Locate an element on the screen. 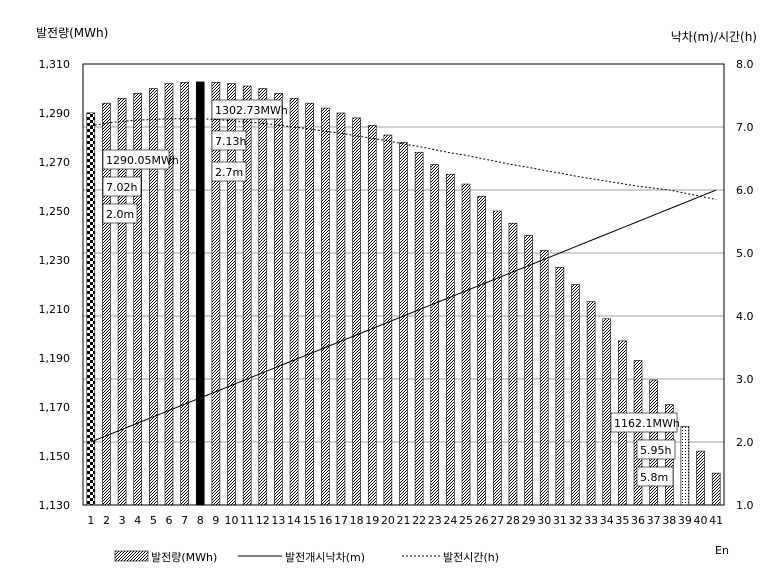  x-tick-label: 32 is located at coordinates (575, 520).